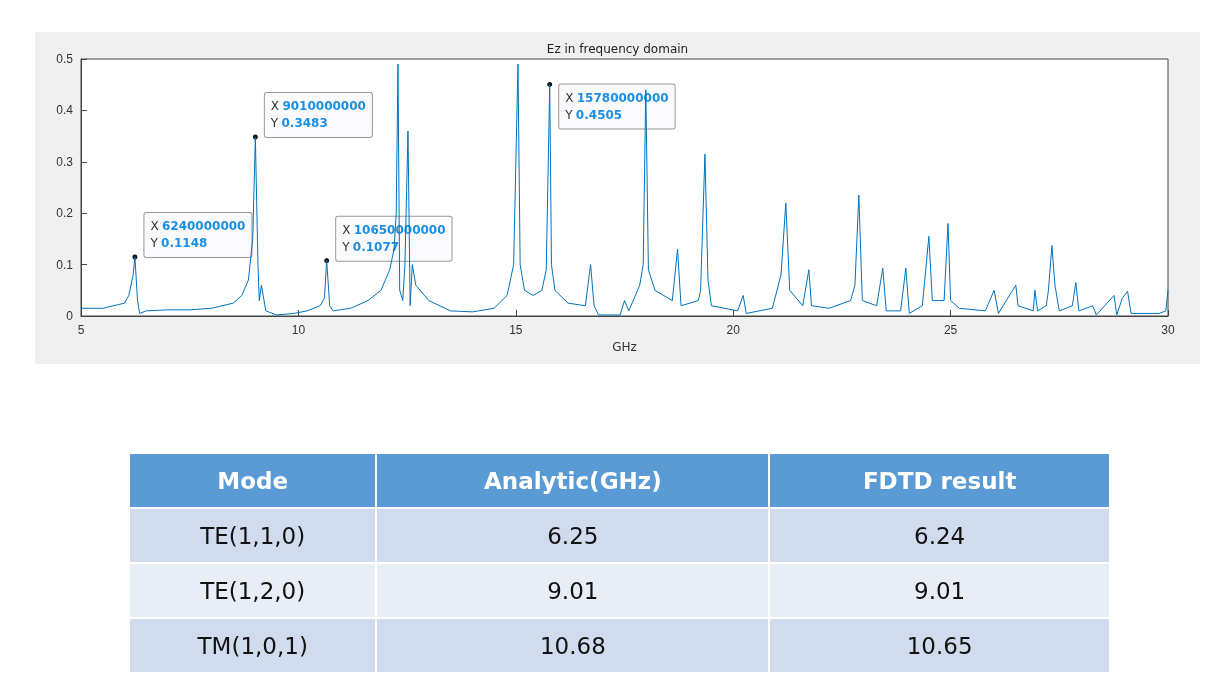 The height and width of the screenshot is (695, 1224). Describe the element at coordinates (65, 264) in the screenshot. I see `y-tick-label: 0.1` at that location.